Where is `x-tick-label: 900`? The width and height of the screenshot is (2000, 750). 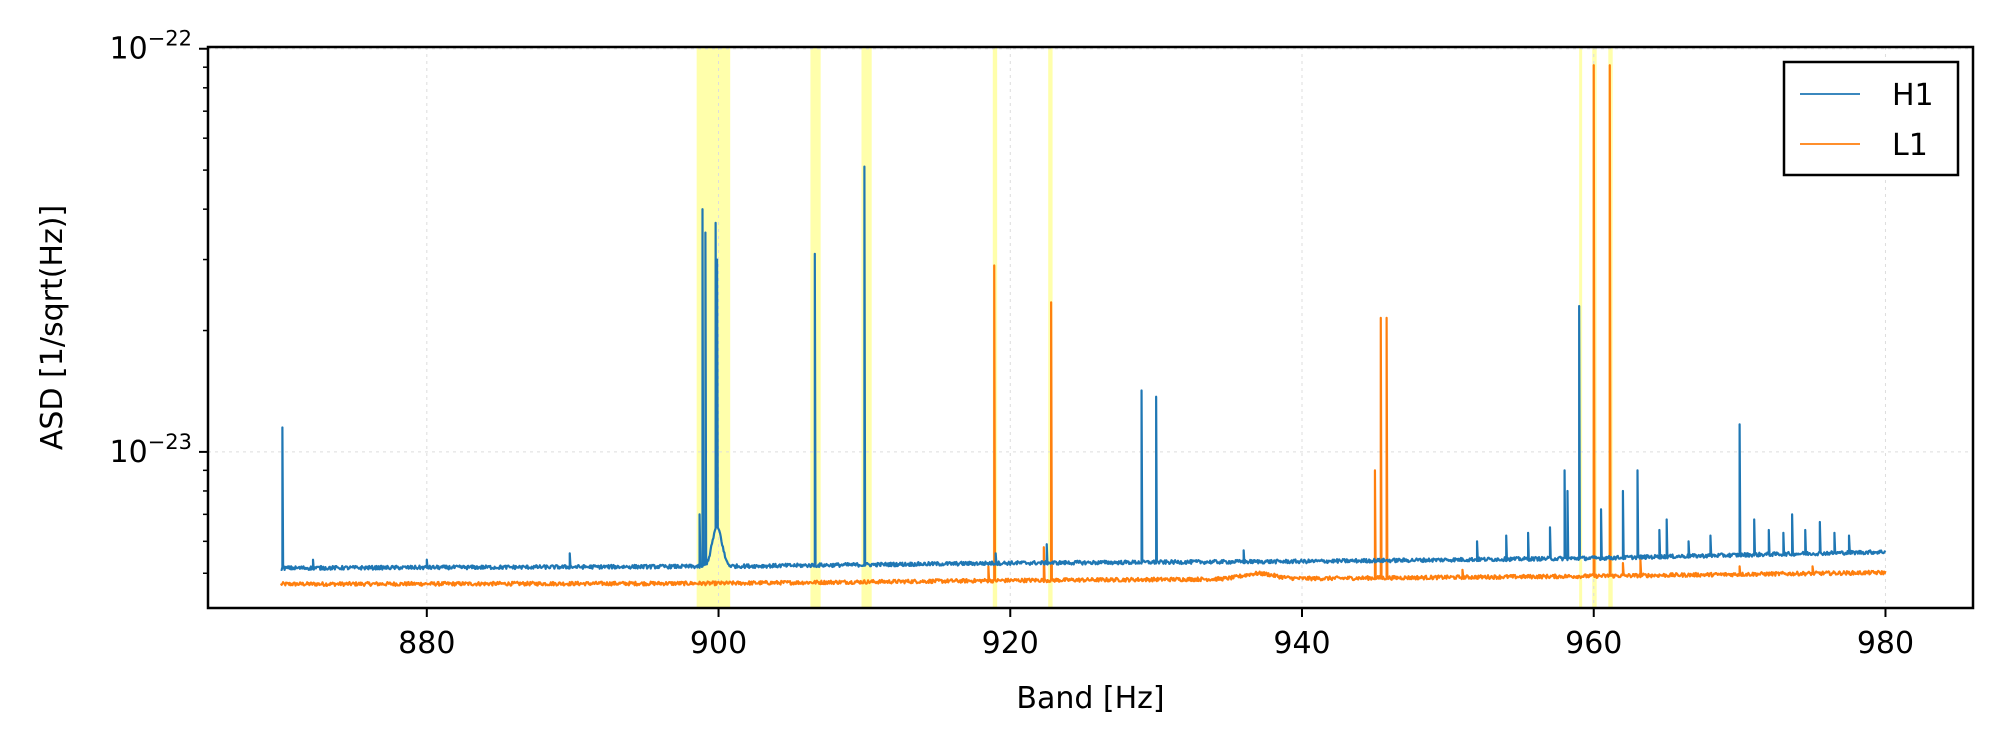
x-tick-label: 900 is located at coordinates (718, 643).